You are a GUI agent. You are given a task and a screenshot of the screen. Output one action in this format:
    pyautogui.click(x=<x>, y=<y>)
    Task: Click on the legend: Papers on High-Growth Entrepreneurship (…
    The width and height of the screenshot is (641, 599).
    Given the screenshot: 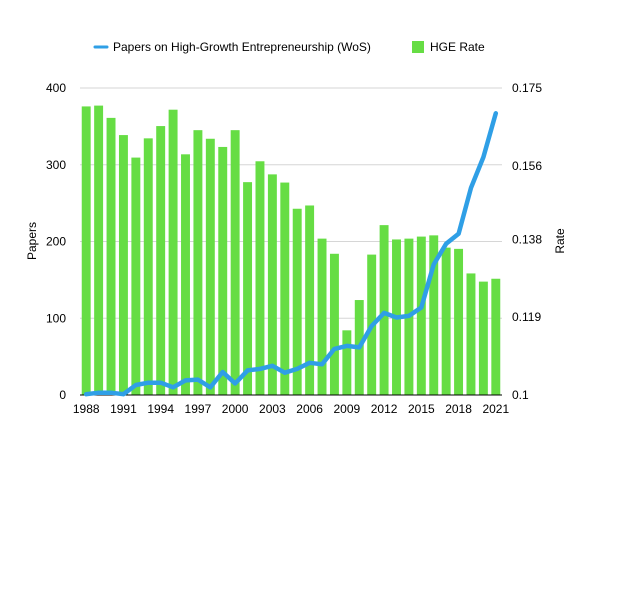 What is the action you would take?
    pyautogui.click(x=289, y=47)
    